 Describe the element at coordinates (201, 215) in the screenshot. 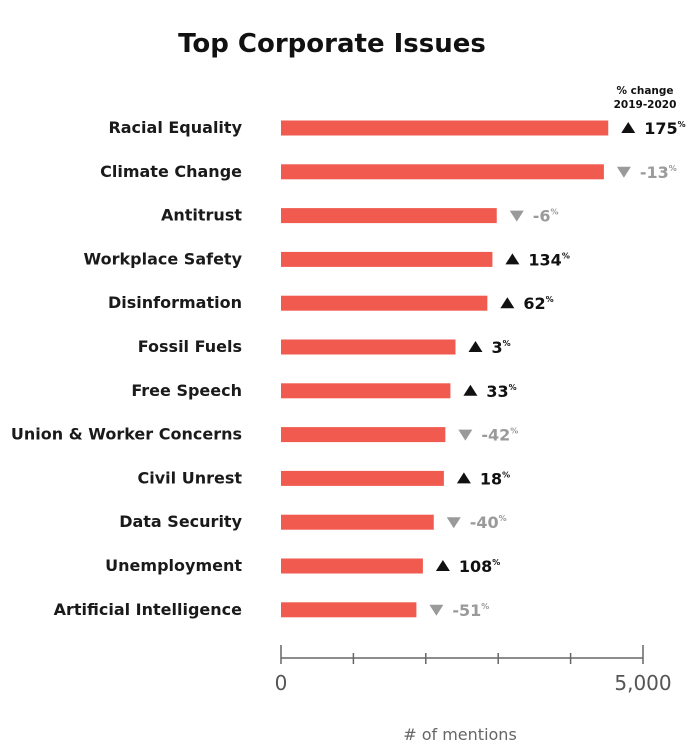

I see `category-label-antitrust: Antitrust` at that location.